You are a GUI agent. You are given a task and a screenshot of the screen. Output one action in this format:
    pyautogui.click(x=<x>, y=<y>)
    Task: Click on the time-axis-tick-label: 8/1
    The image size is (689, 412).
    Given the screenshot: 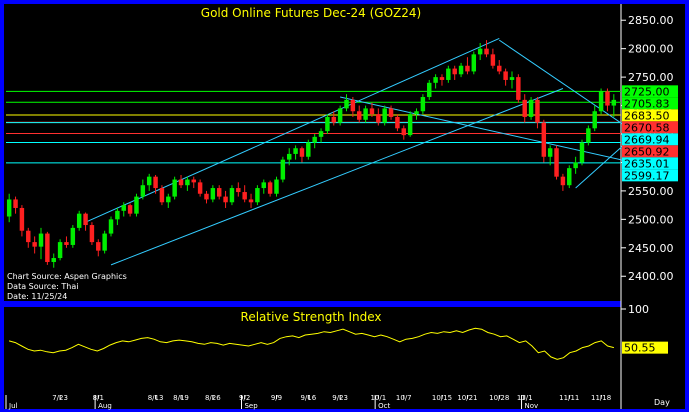 What is the action you would take?
    pyautogui.click(x=98, y=398)
    